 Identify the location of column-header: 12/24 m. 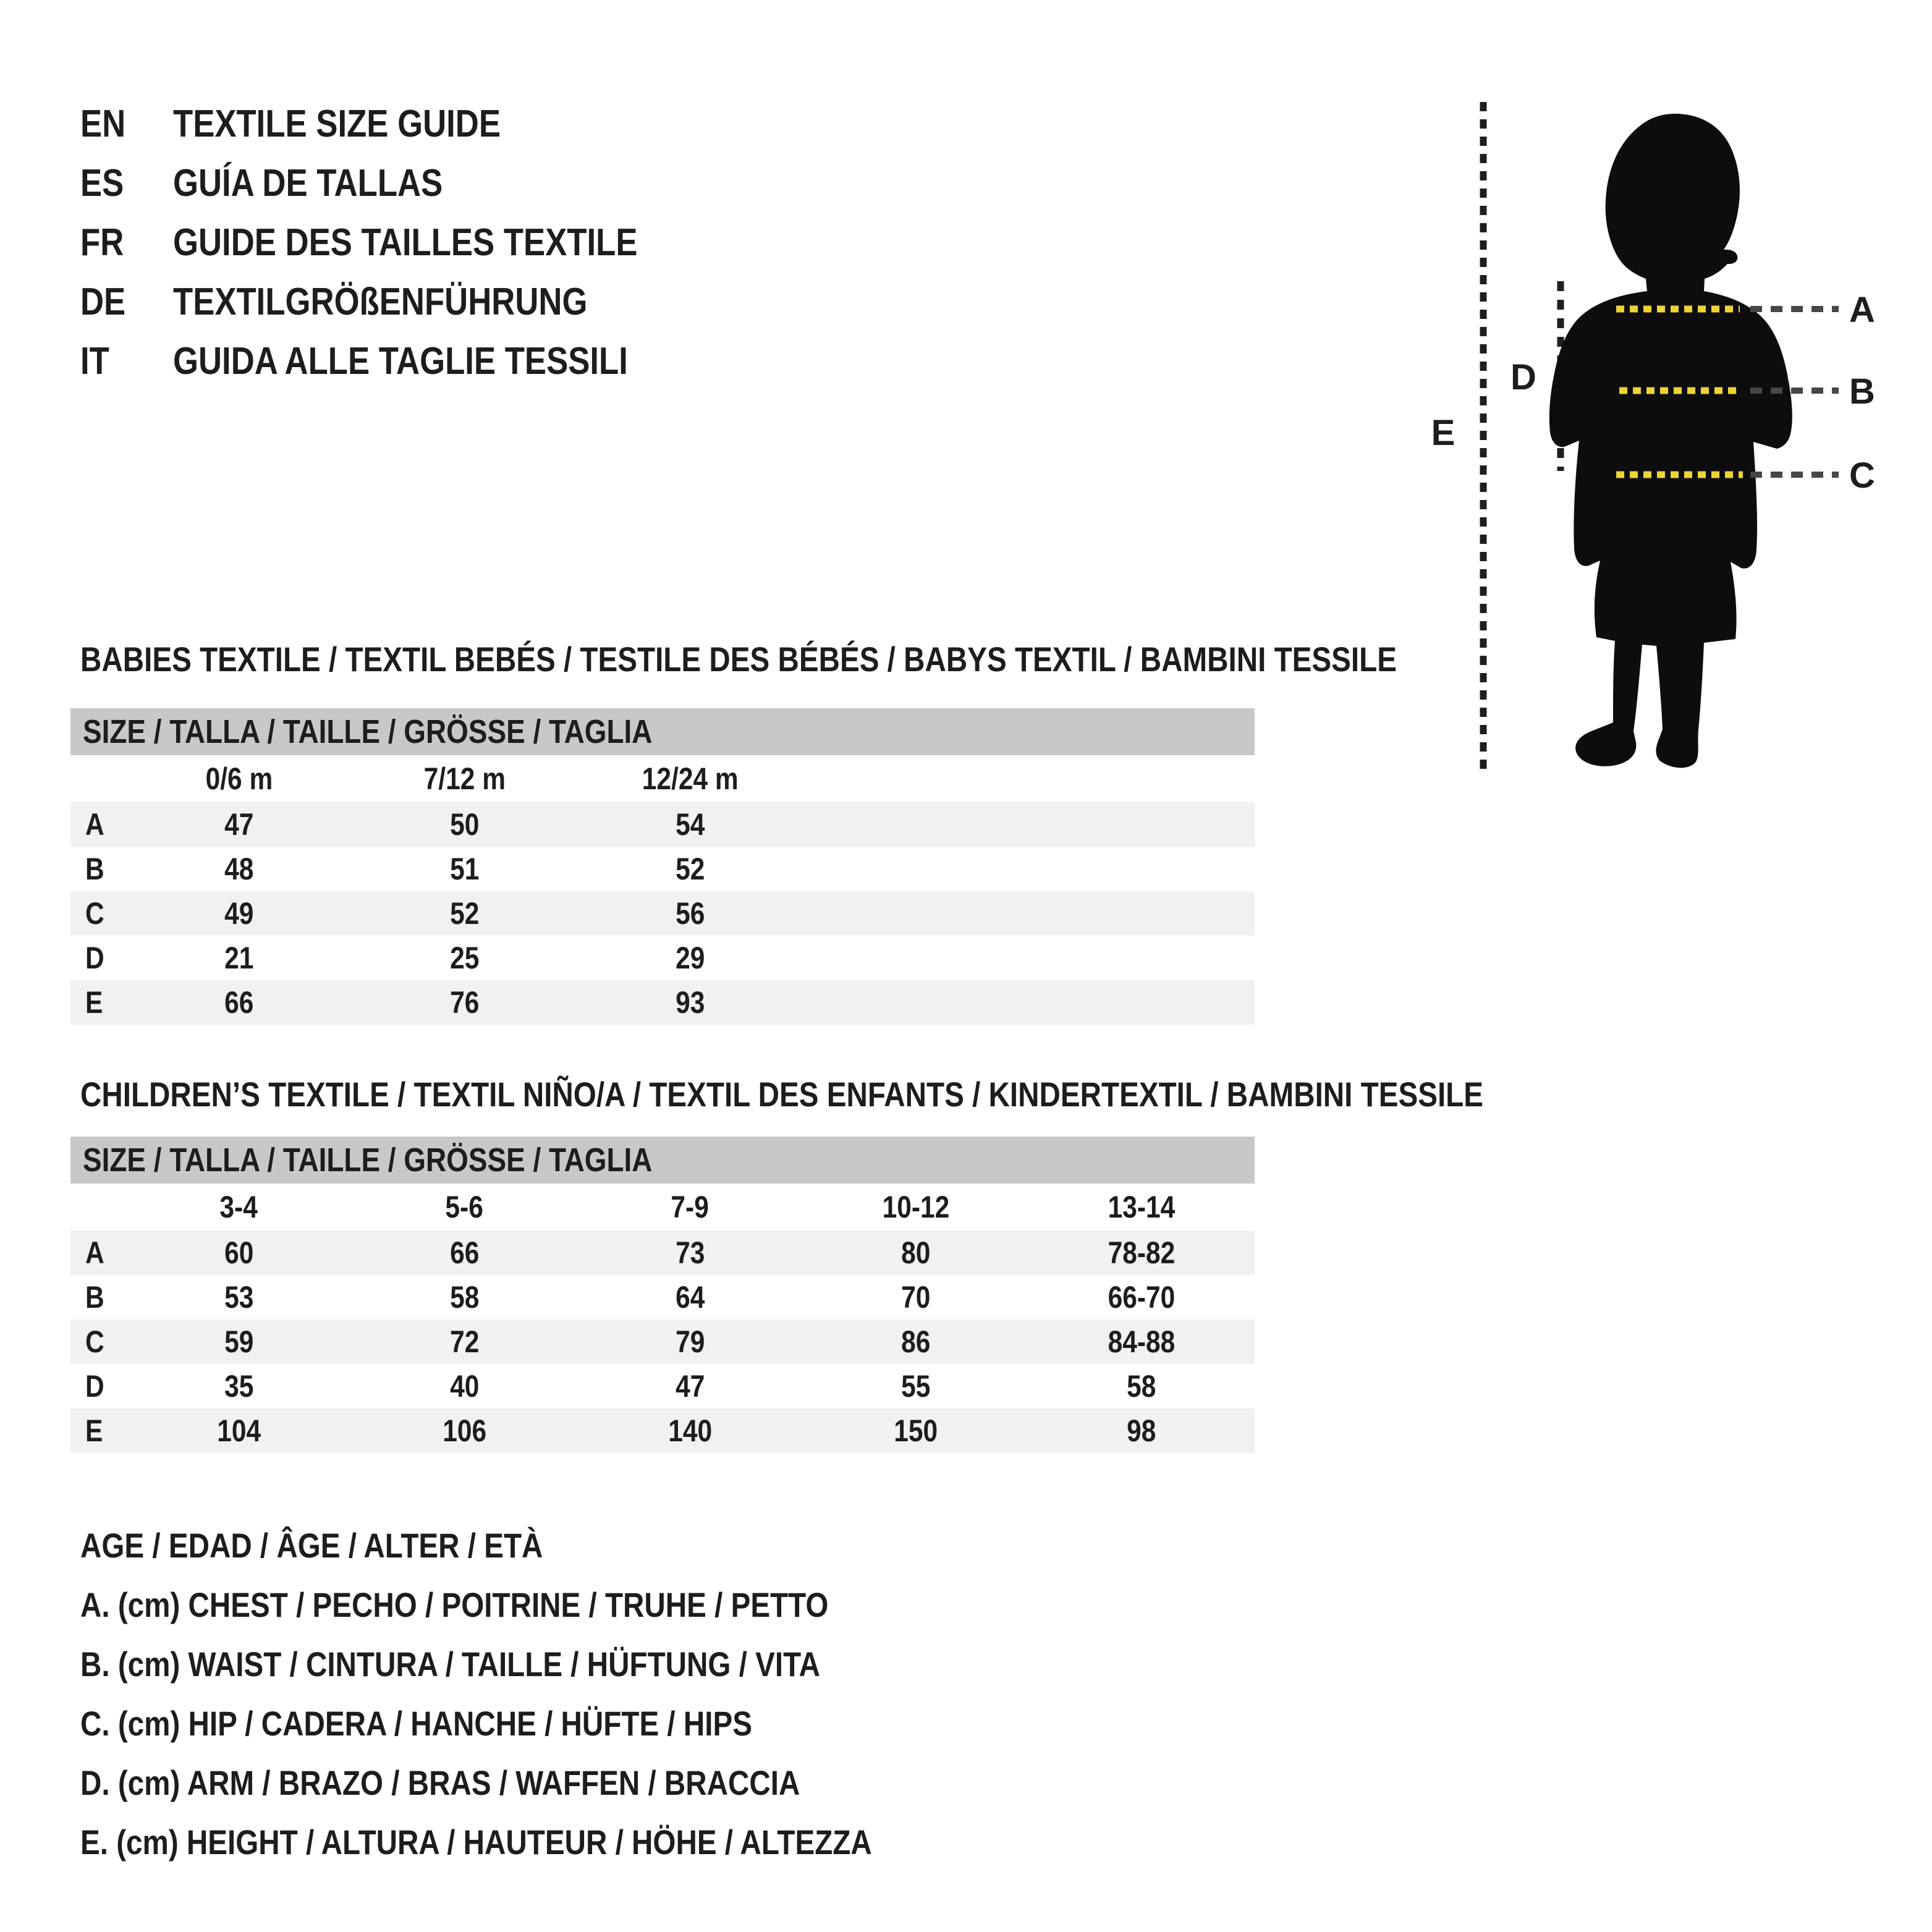
(690, 778).